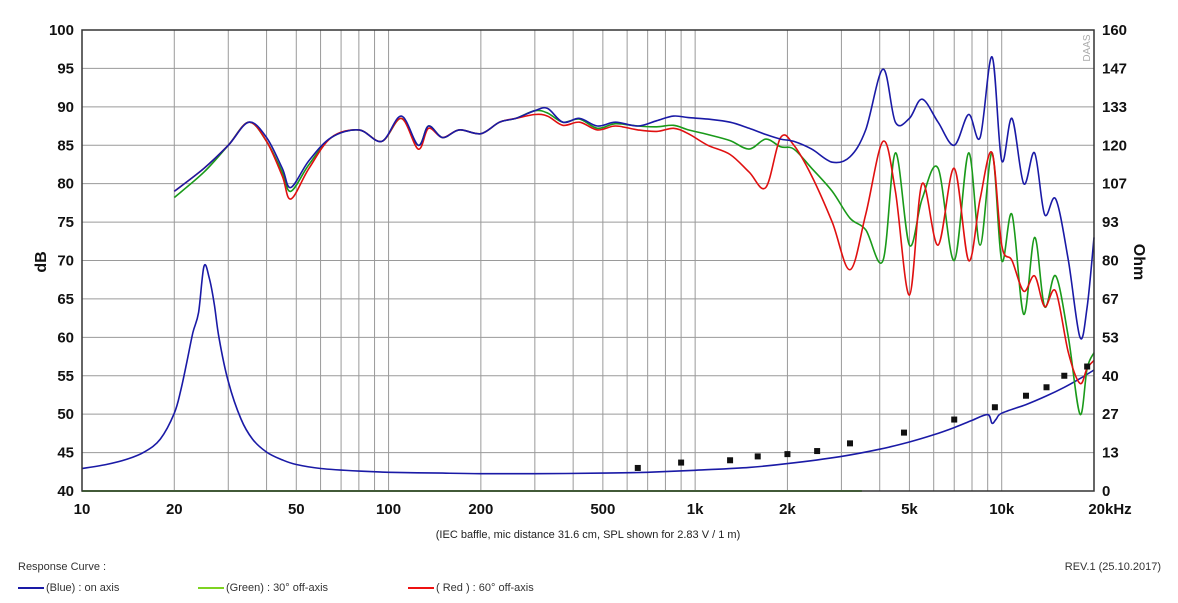 This screenshot has width=1178, height=603. I want to click on x-tick-label: 1k, so click(695, 509).